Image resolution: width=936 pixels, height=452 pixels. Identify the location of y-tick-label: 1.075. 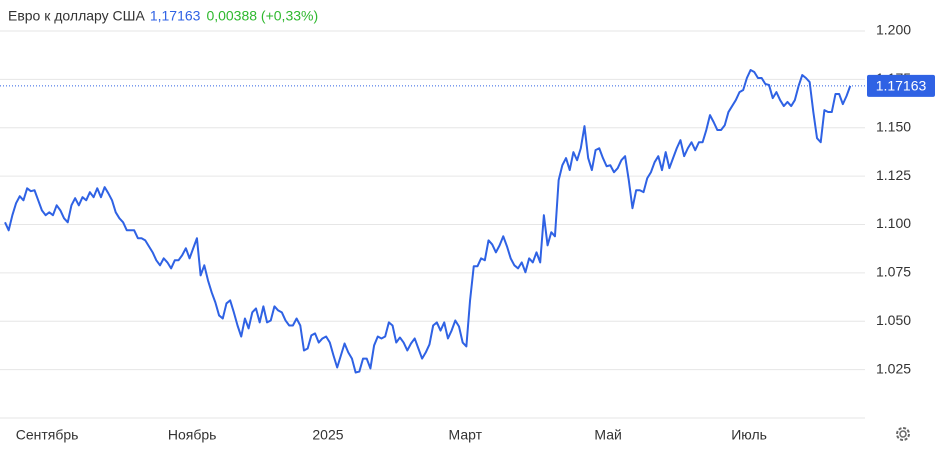
(893, 272).